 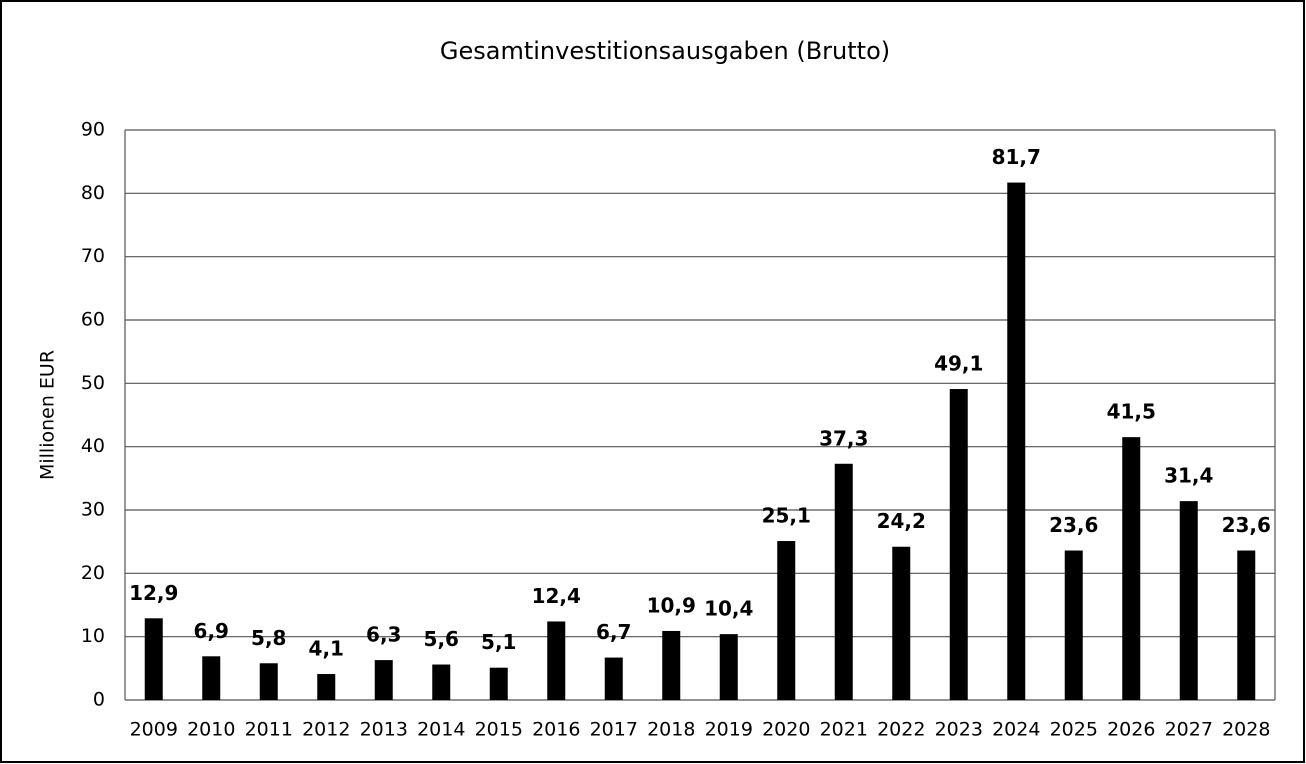 I want to click on y-tick-label: 0, so click(x=99, y=700).